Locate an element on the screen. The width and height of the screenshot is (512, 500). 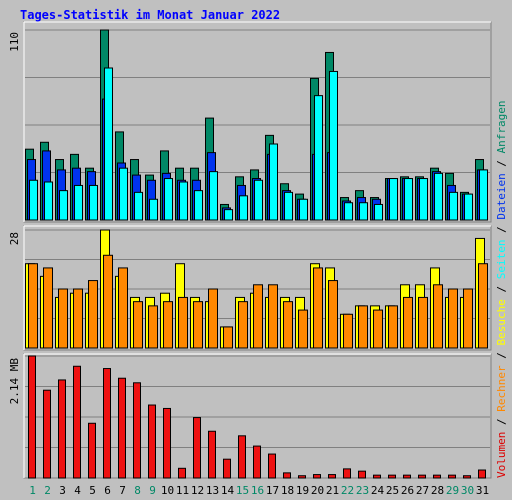
x-tick-label-day-1: 1 is located at coordinates (32, 490).